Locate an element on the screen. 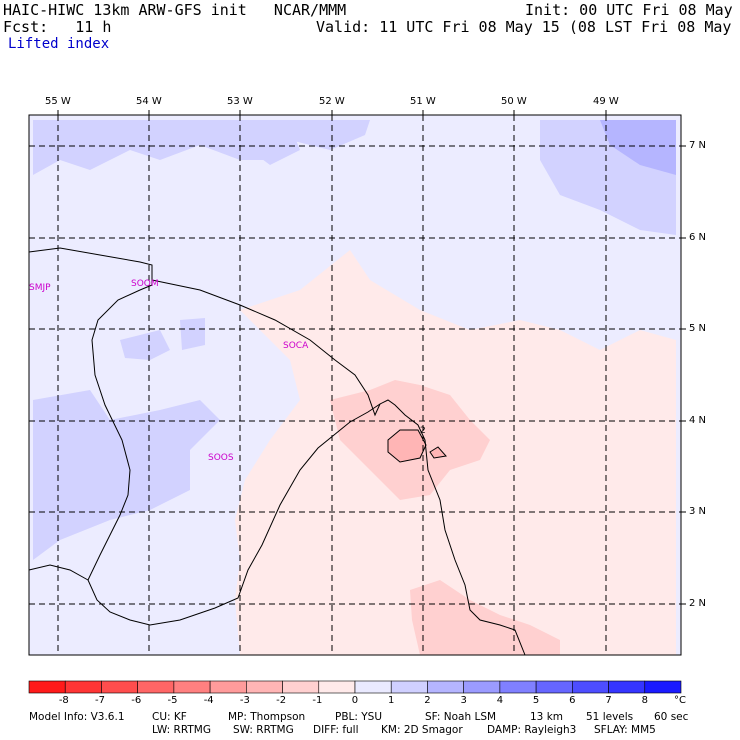  colorbar-tick-label: 1 is located at coordinates (391, 700).